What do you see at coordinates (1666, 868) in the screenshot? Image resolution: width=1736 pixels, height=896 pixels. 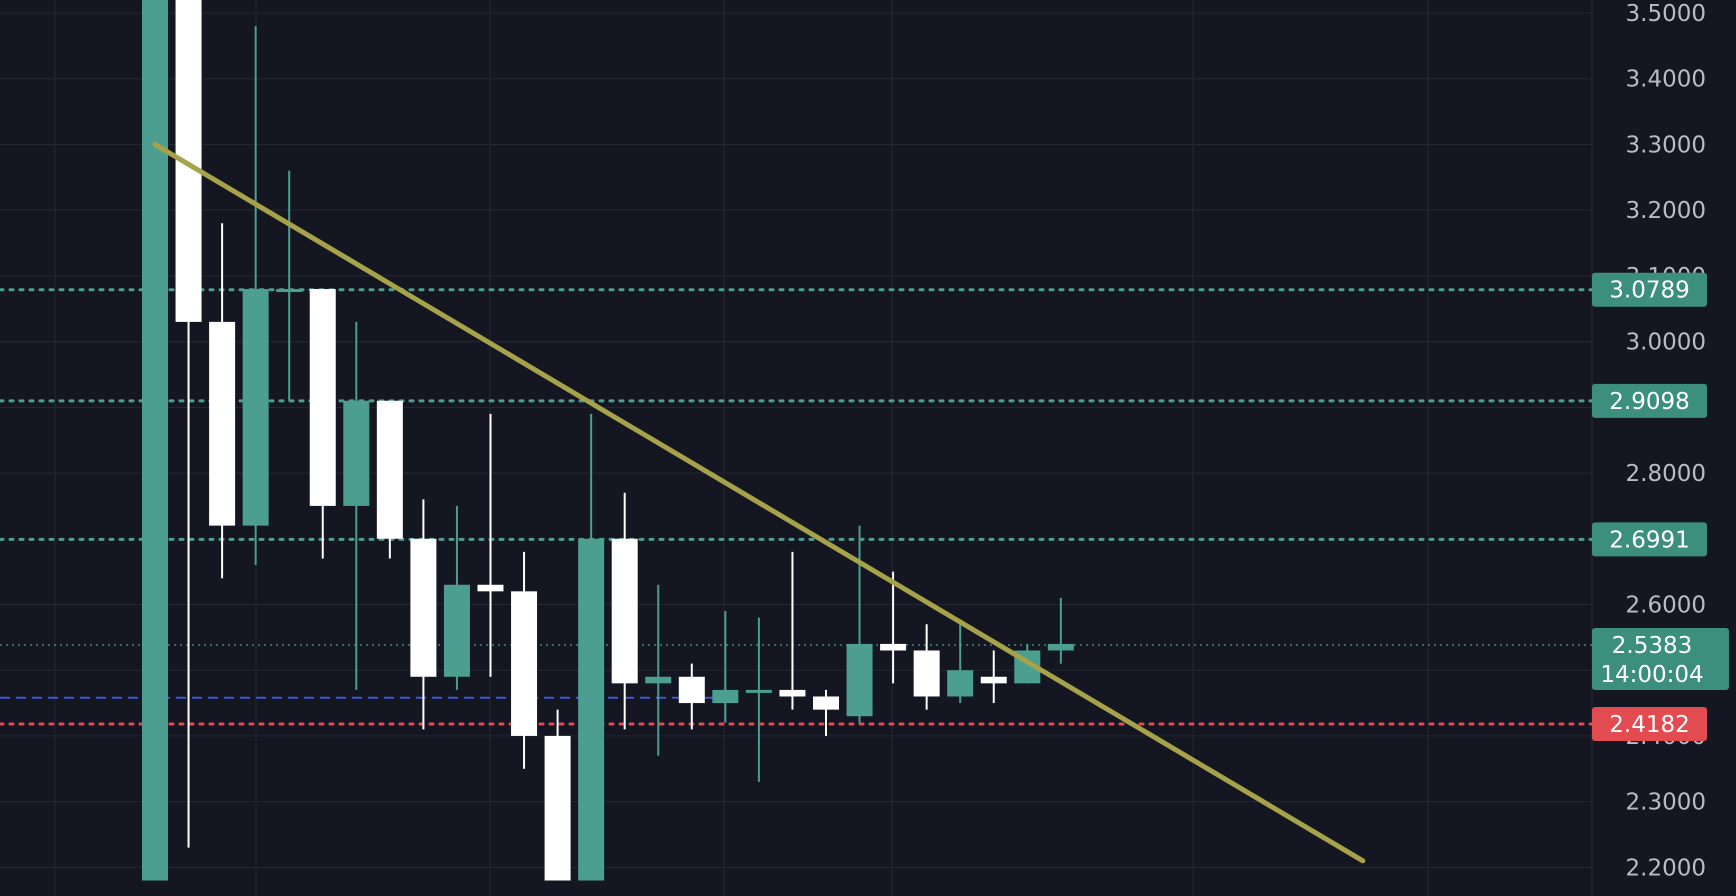 I see `y-tick-label: 2.2000` at bounding box center [1666, 868].